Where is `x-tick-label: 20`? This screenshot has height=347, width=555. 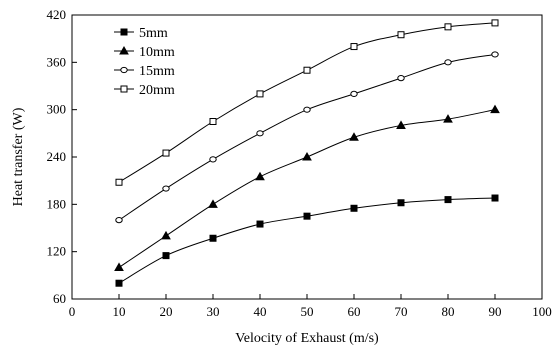
x-tick-label: 20 is located at coordinates (166, 311).